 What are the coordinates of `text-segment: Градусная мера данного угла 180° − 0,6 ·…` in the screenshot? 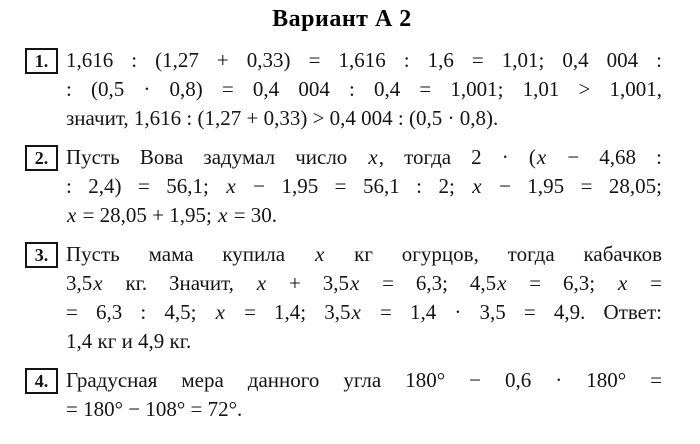 It's located at (364, 380).